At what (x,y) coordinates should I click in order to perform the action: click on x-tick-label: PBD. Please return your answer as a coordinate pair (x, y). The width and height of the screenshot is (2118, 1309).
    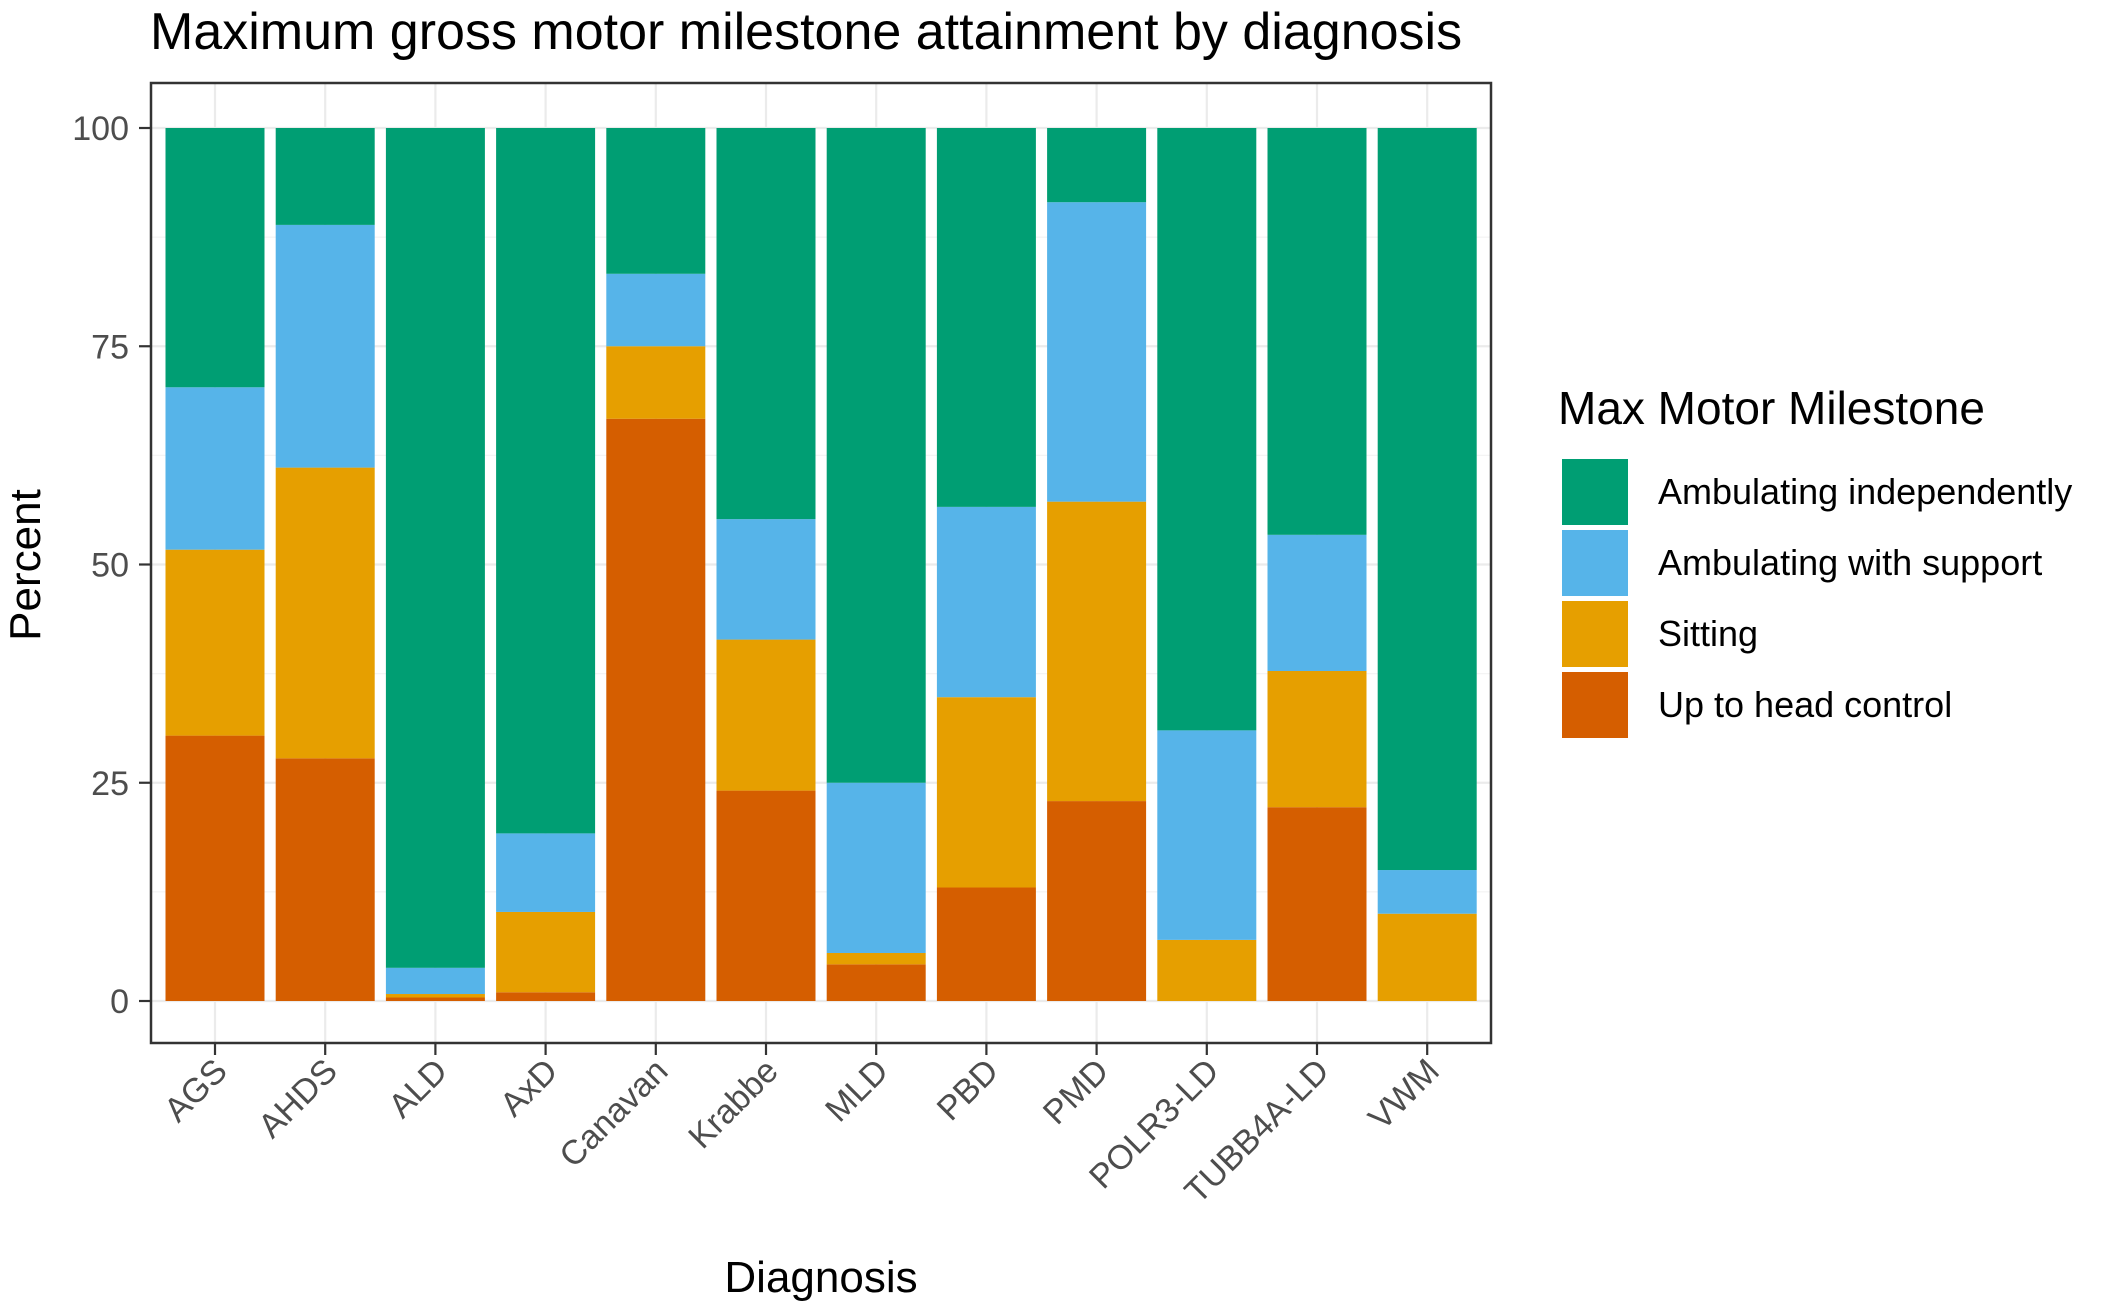
    Looking at the image, I should click on (968, 1090).